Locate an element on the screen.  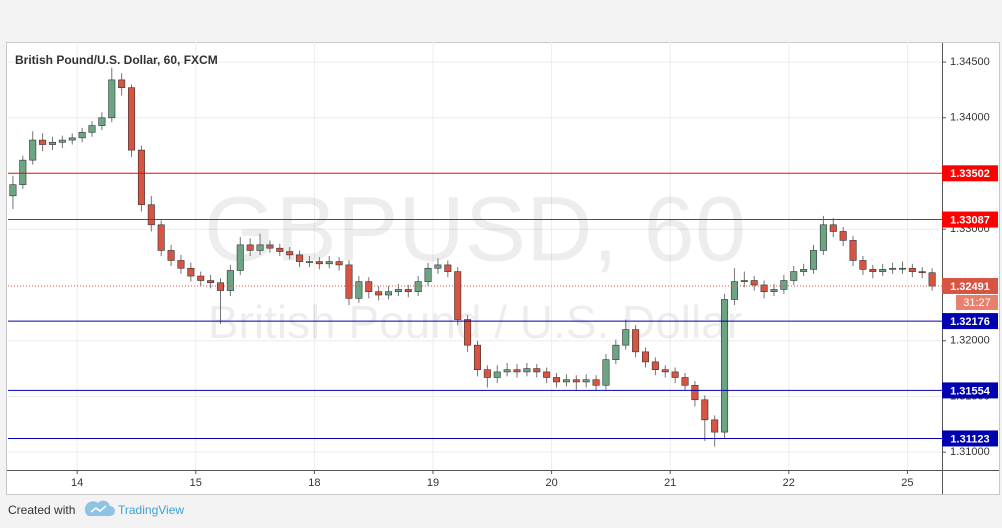
x-tick-label: 19 is located at coordinates (433, 483).